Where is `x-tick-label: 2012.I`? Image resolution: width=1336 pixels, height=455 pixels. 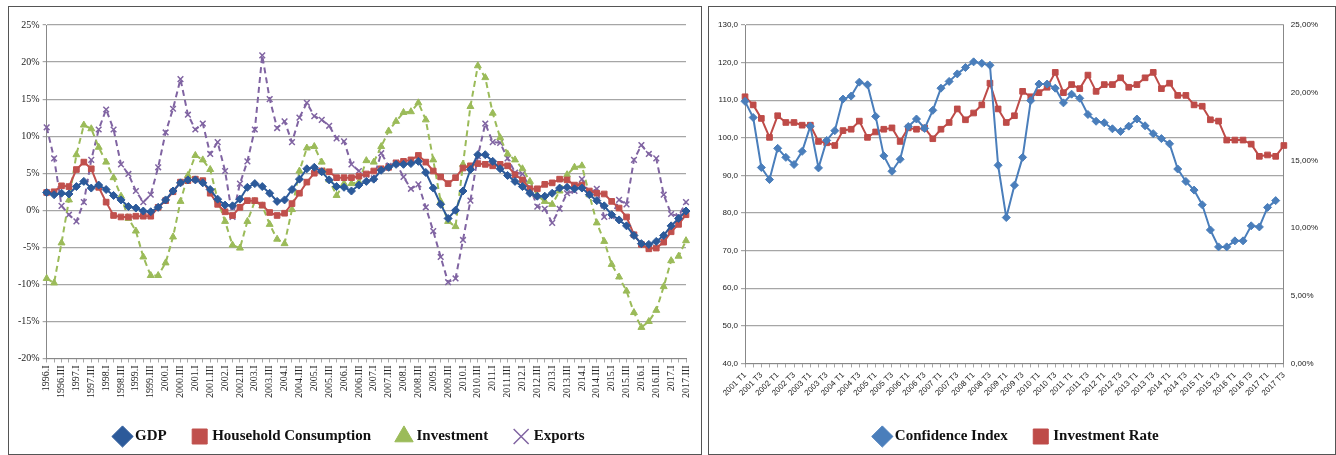 x-tick-label: 2012.I is located at coordinates (522, 378).